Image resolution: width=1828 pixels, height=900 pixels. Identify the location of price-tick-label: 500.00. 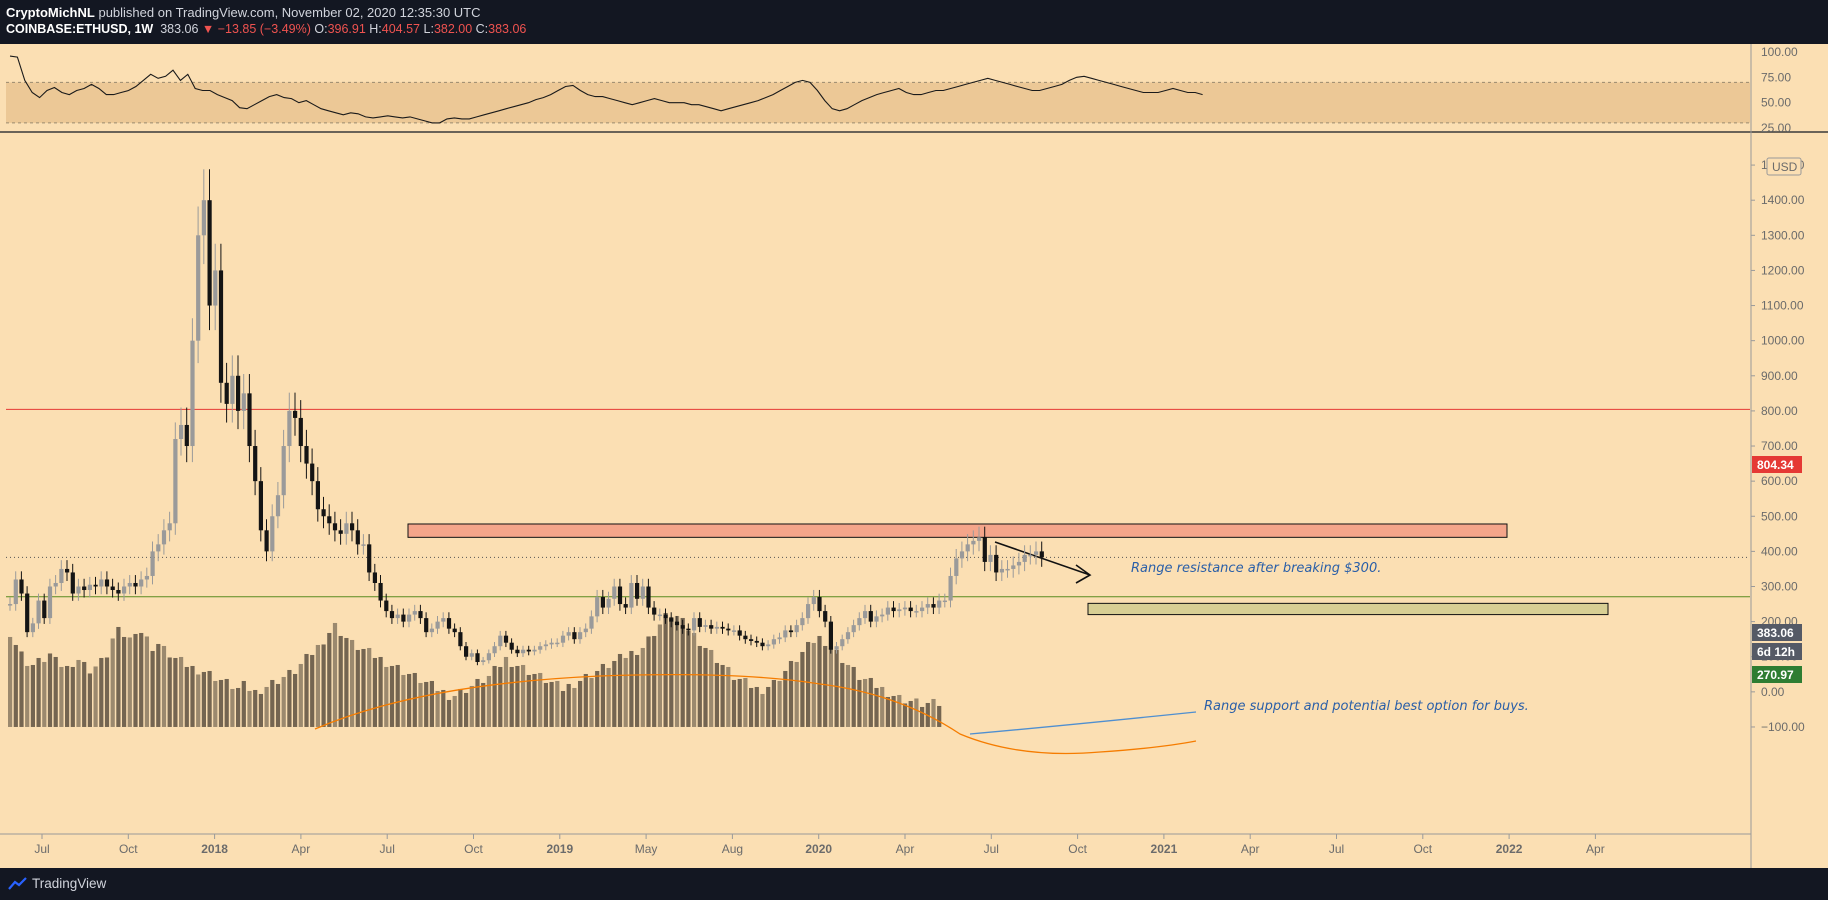
(1779, 516).